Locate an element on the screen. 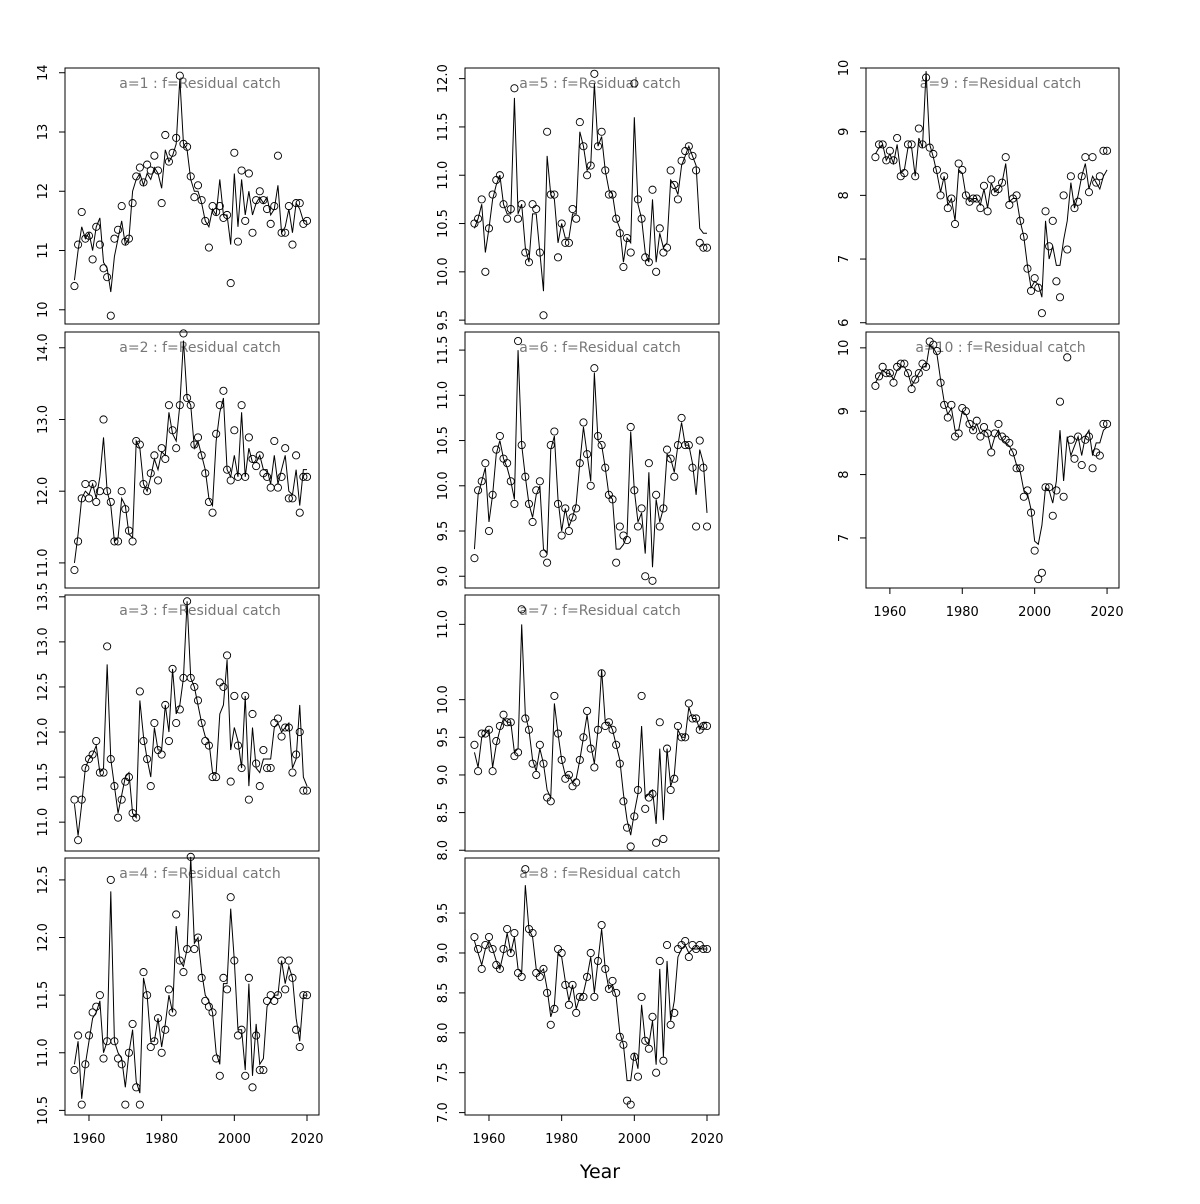 This screenshot has width=1200, height=1204. y-tick-label: 10.0 is located at coordinates (443, 485).